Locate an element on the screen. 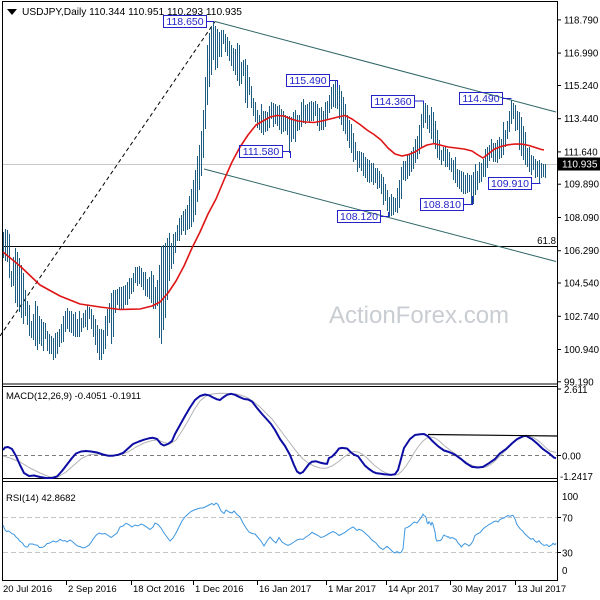 Image resolution: width=600 pixels, height=600 pixels. svg-text: 115.490 is located at coordinates (307, 81).